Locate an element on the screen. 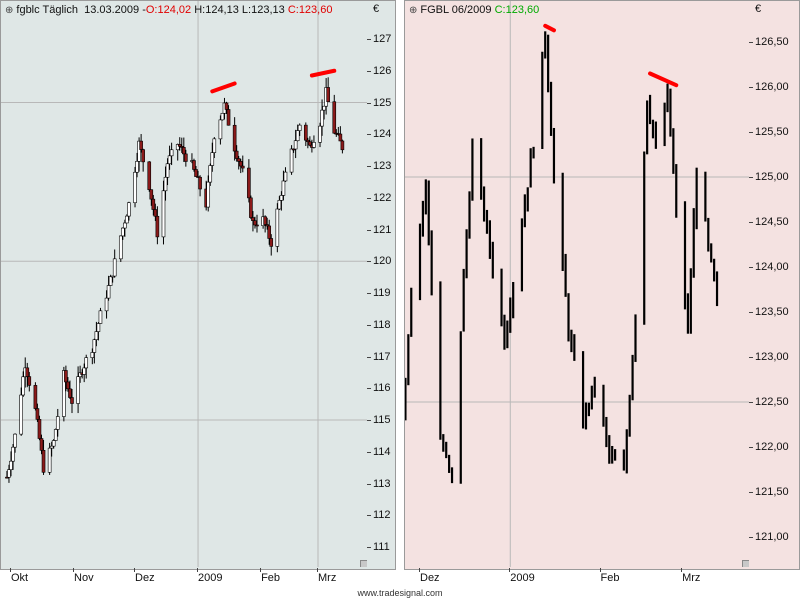  y-tick-label: 123,00 is located at coordinates (772, 357).